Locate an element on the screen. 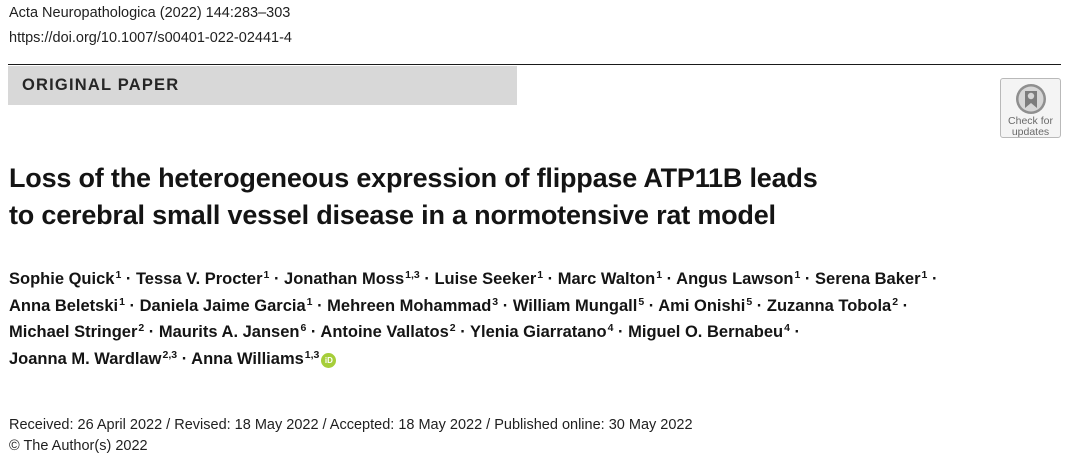 The height and width of the screenshot is (457, 1068). author-name: Tessa V. Procter1 is located at coordinates (202, 279).